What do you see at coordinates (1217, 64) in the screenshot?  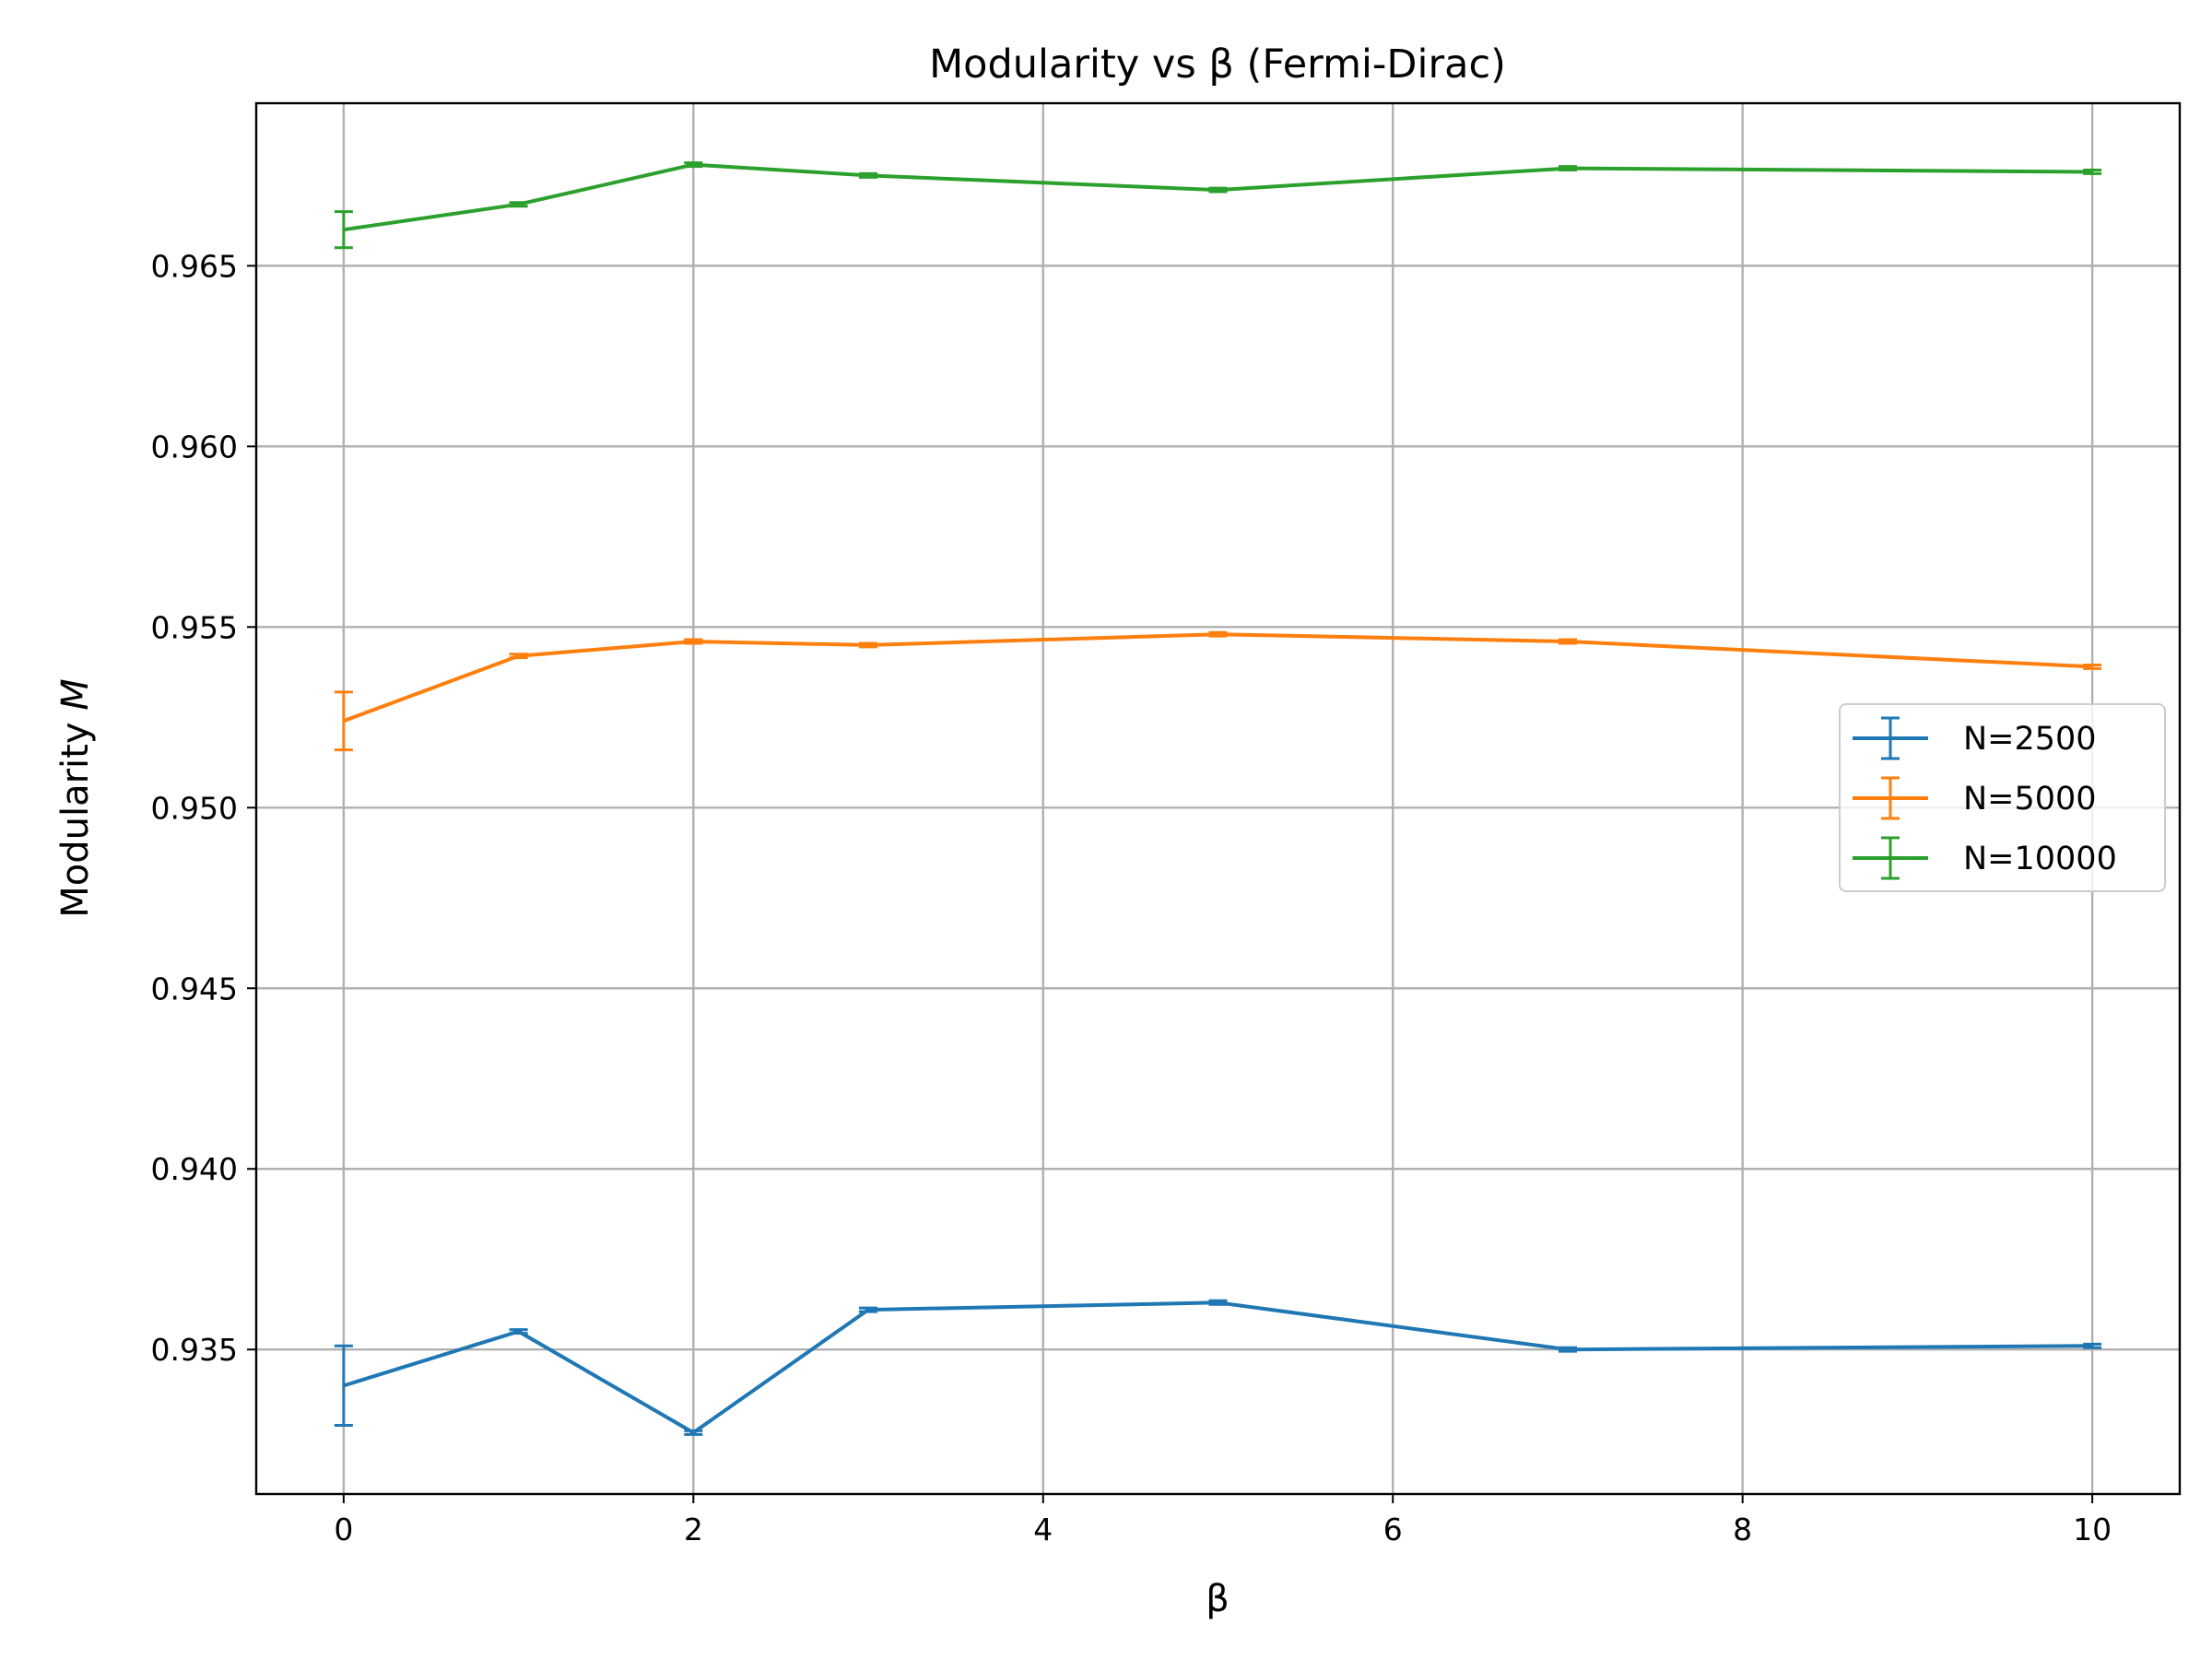 I see `chart-title: Modularity vs β (Fermi-Dirac)` at bounding box center [1217, 64].